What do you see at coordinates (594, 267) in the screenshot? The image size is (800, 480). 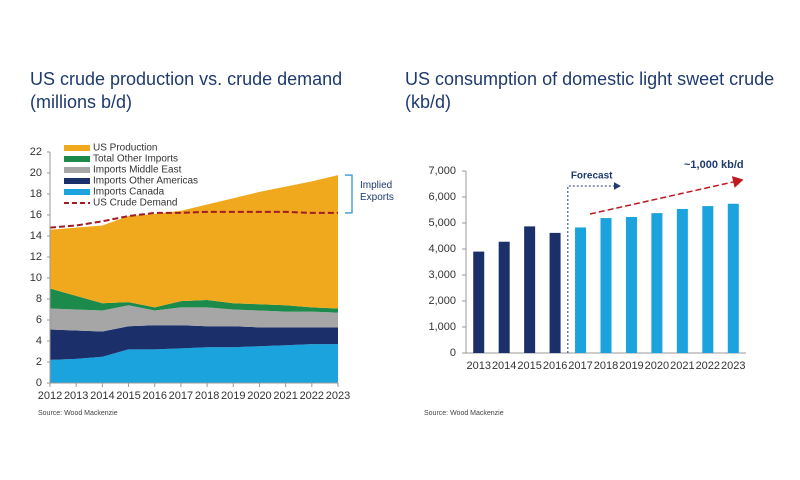 I see `forecast-divider` at bounding box center [594, 267].